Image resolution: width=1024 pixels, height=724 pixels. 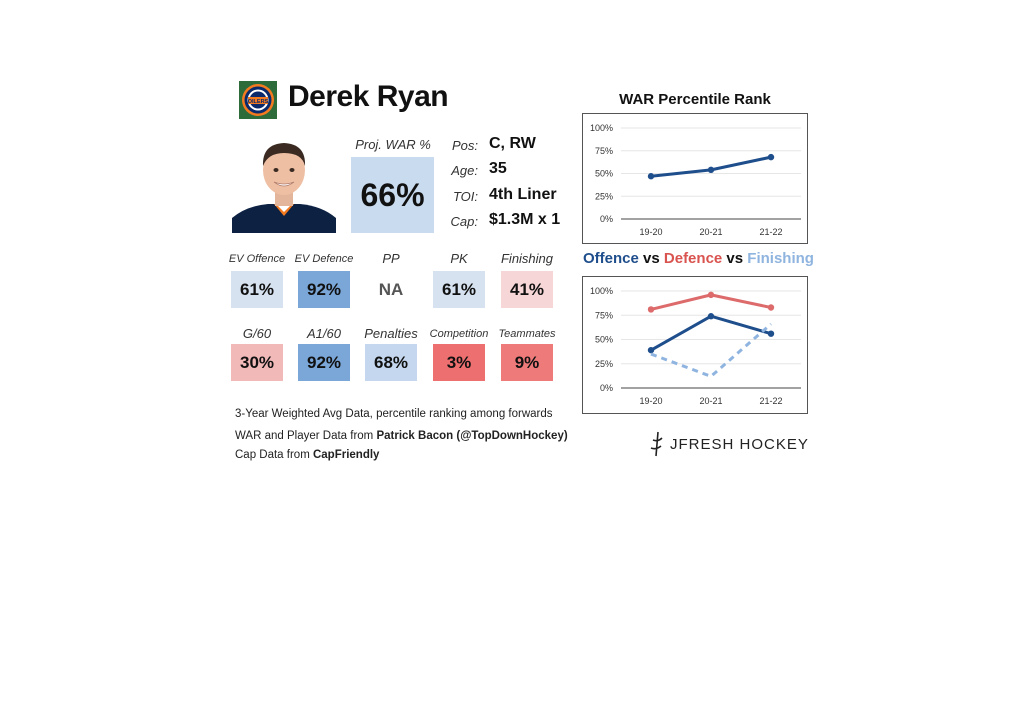 I want to click on age-value: 35, so click(x=498, y=168).